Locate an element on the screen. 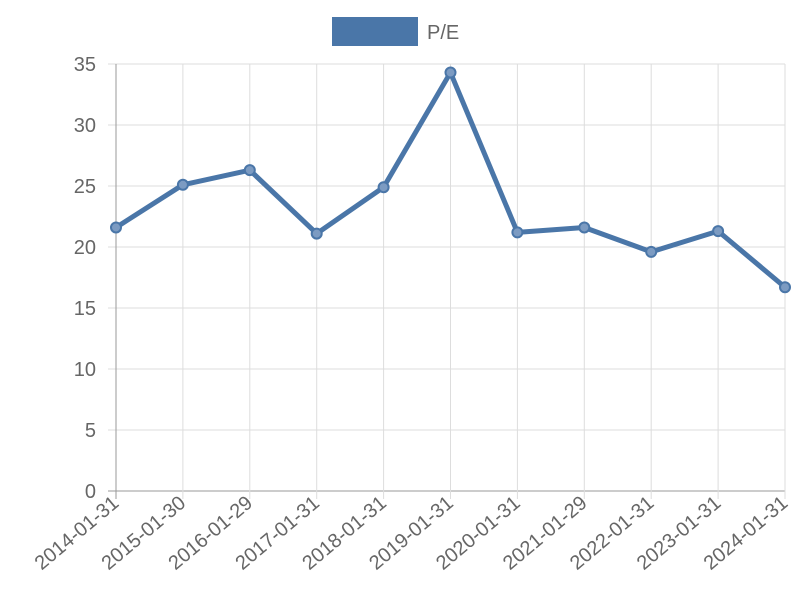 The width and height of the screenshot is (800, 600). y-tick-label: 35 is located at coordinates (85, 65).